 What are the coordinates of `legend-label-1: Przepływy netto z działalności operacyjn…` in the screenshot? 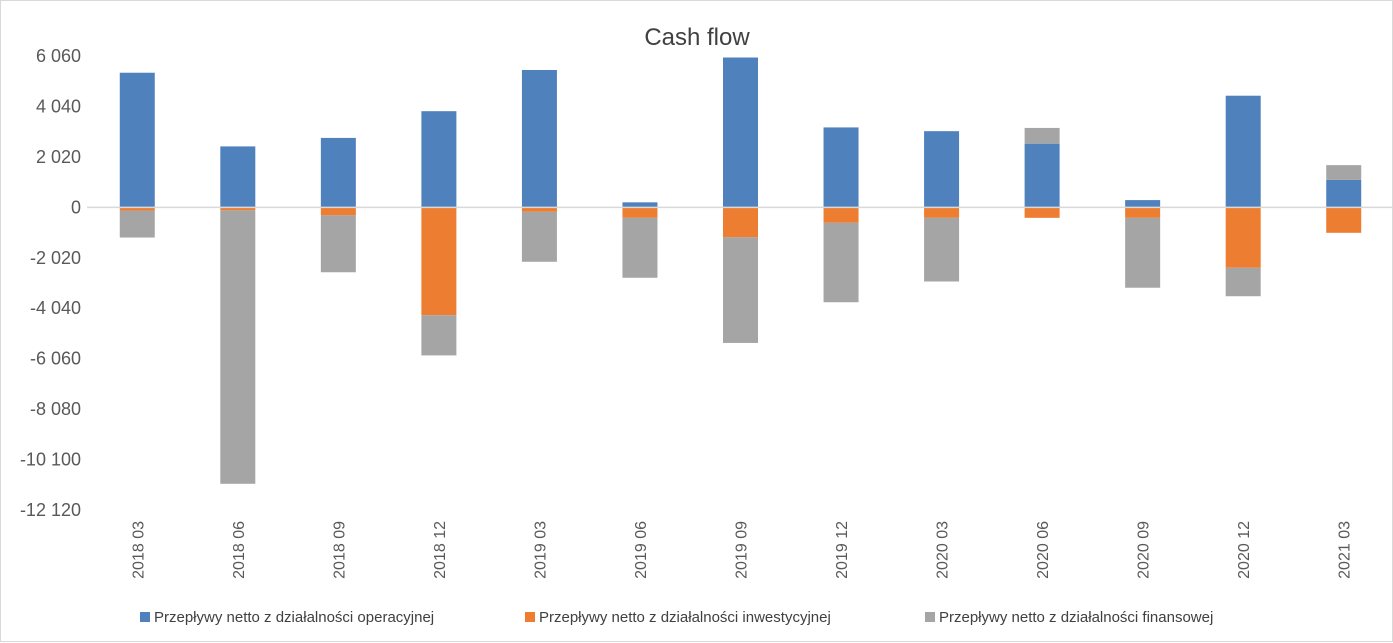 It's located at (294, 617).